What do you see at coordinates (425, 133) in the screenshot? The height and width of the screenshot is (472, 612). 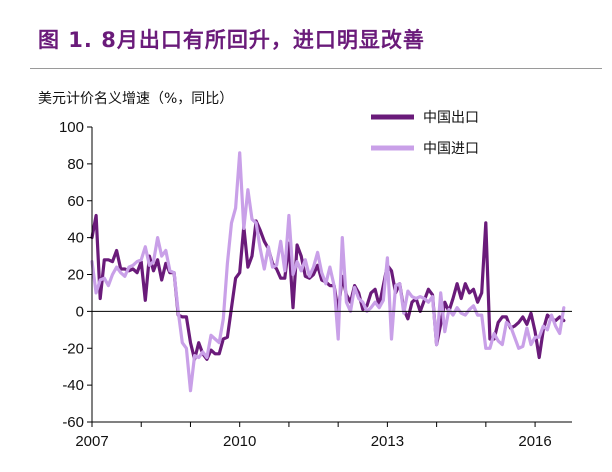 I see `legend: 中国出口 中国进口` at bounding box center [425, 133].